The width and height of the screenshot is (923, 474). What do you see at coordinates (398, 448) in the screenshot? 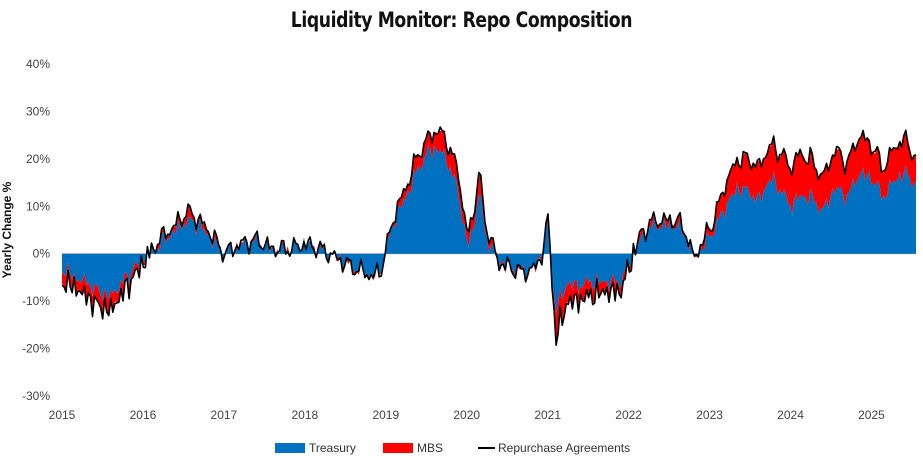
I see `legend-swatch-mbs` at bounding box center [398, 448].